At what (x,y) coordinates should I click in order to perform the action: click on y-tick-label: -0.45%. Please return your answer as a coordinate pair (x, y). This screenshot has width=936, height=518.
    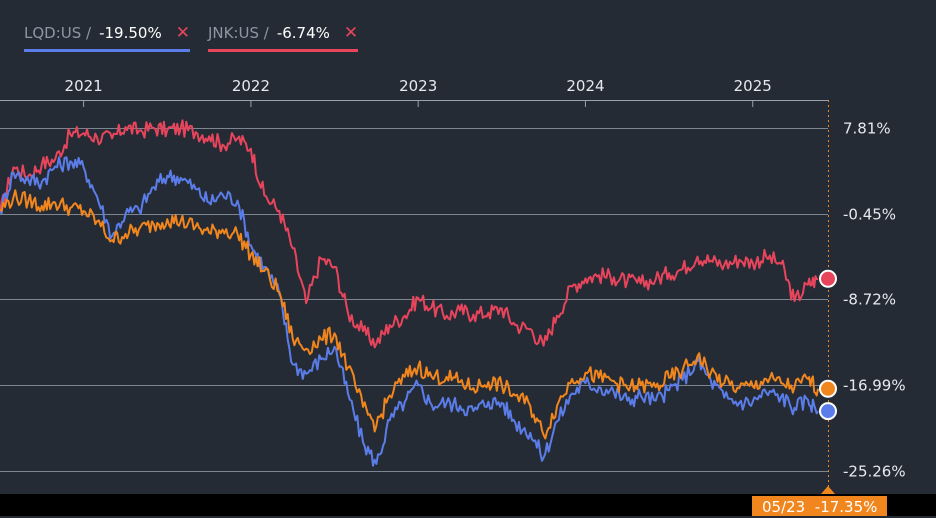
    Looking at the image, I should click on (869, 215).